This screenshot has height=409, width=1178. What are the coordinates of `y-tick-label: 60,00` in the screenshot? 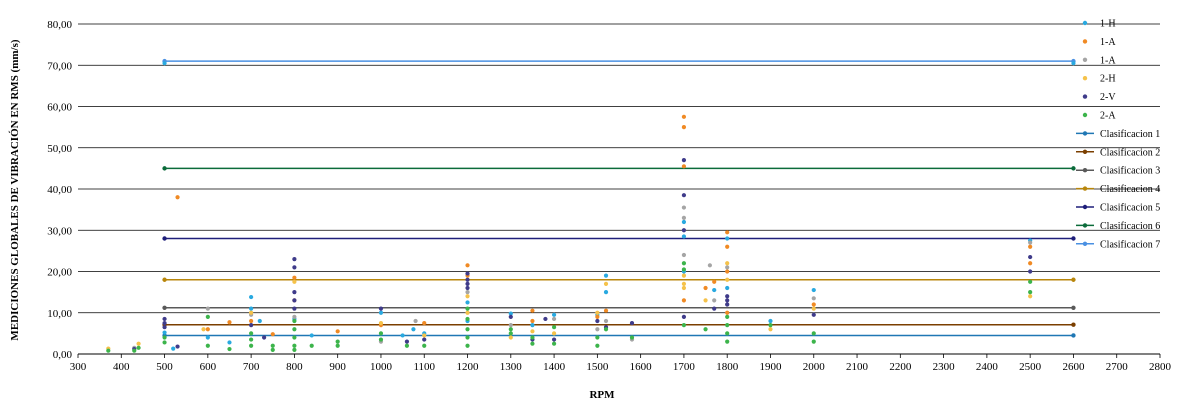 It's located at (59, 108).